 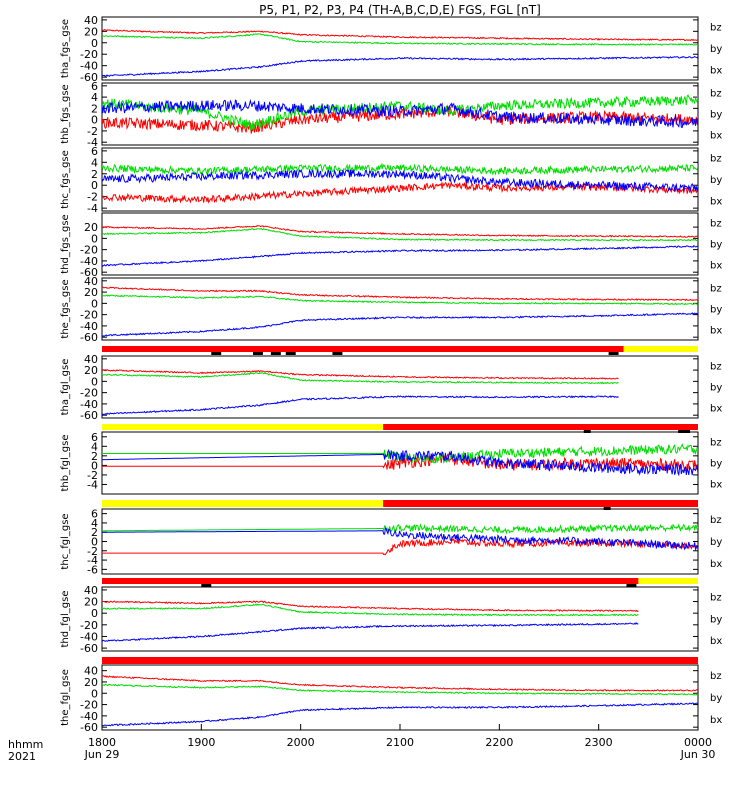 I want to click on x-tick-sublabel: Jun 30, so click(x=698, y=754).